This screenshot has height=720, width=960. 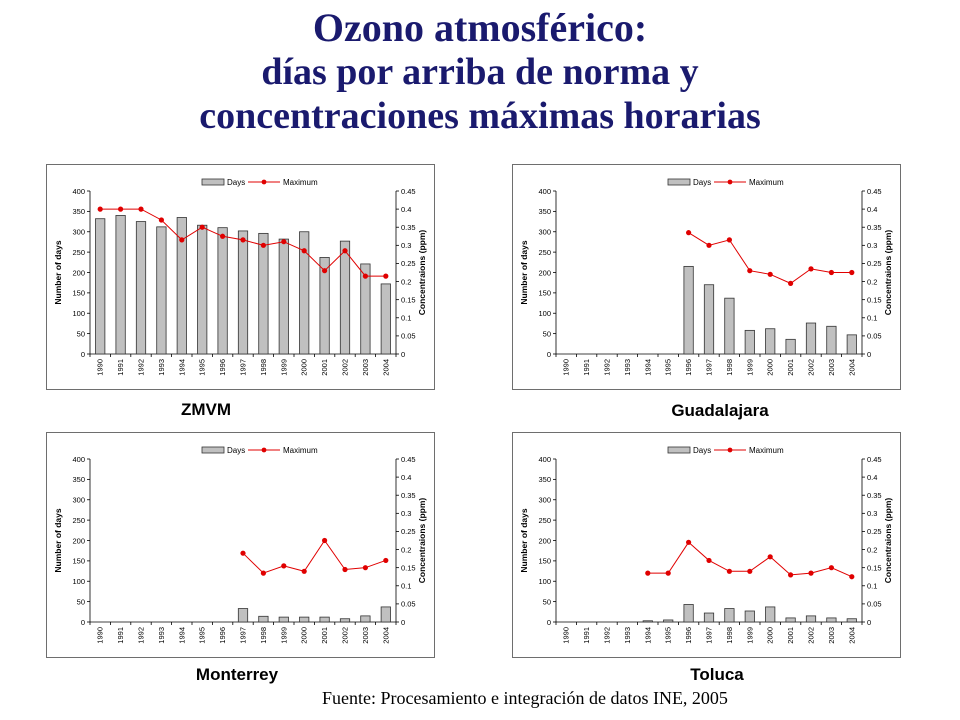 I want to click on x-tick-label: 2003, so click(x=365, y=367).